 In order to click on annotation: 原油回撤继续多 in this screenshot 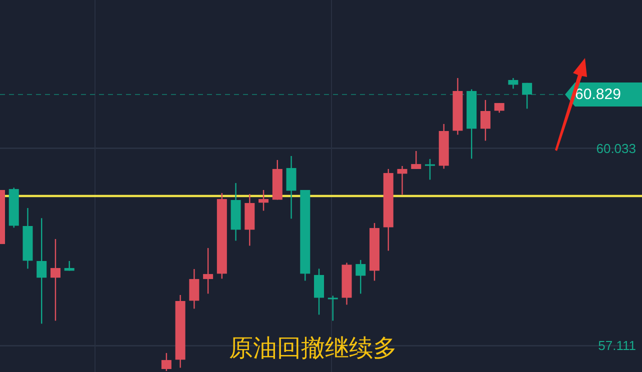, I will do `click(313, 348)`.